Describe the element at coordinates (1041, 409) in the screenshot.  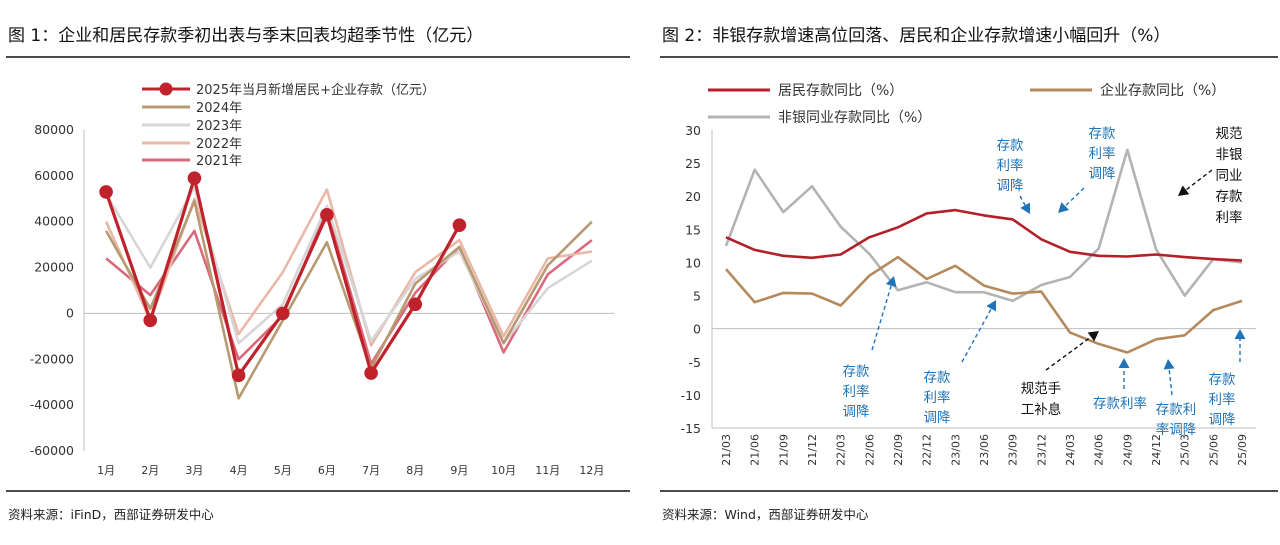
I see `chart2-annotation-black: 工补息` at that location.